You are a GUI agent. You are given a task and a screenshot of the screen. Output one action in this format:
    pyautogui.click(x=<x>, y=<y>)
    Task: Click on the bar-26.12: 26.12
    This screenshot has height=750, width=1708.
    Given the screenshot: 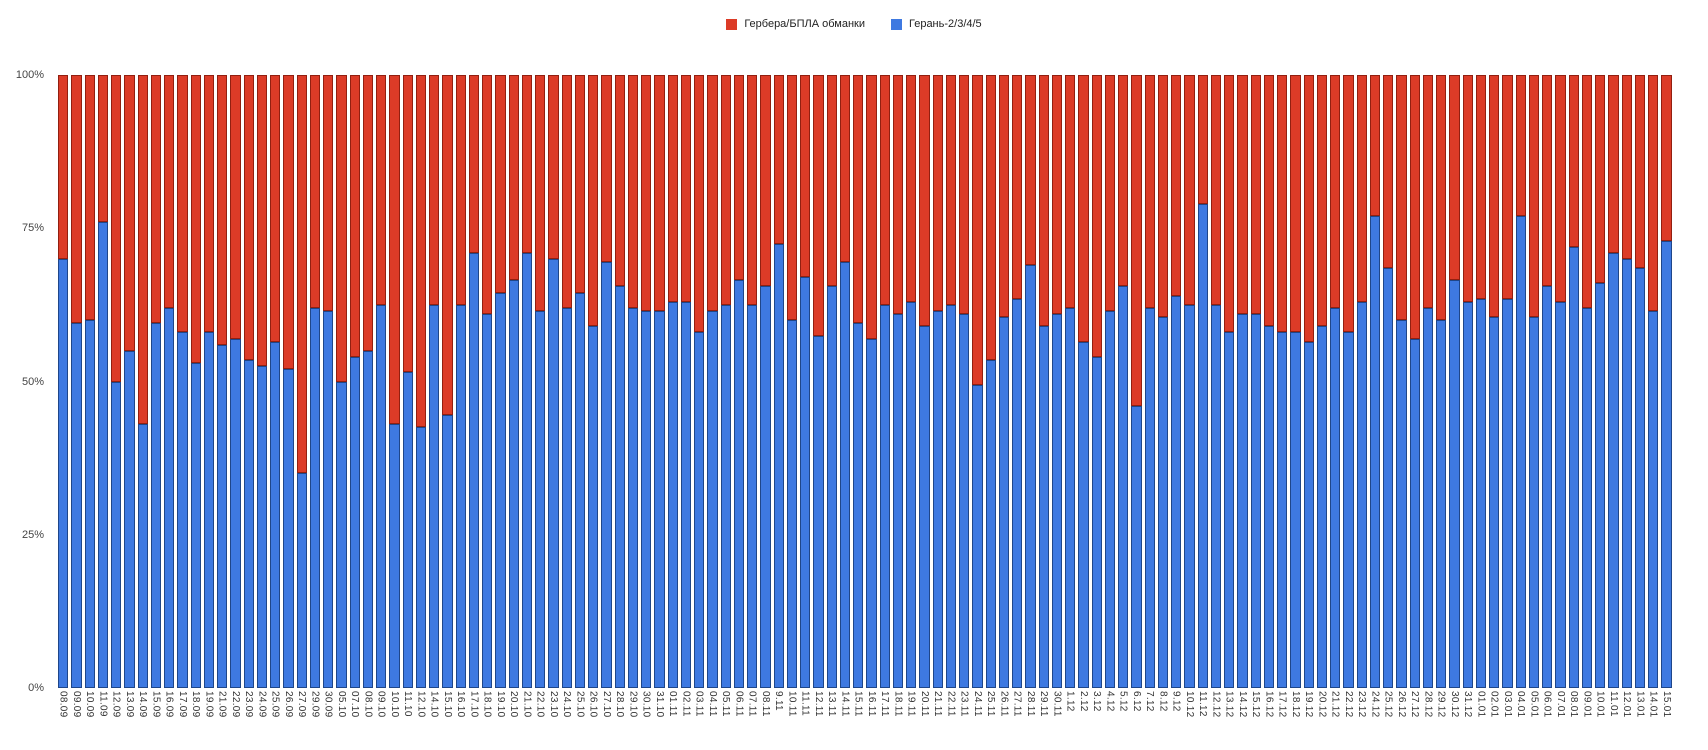 What is the action you would take?
    pyautogui.click(x=1401, y=396)
    